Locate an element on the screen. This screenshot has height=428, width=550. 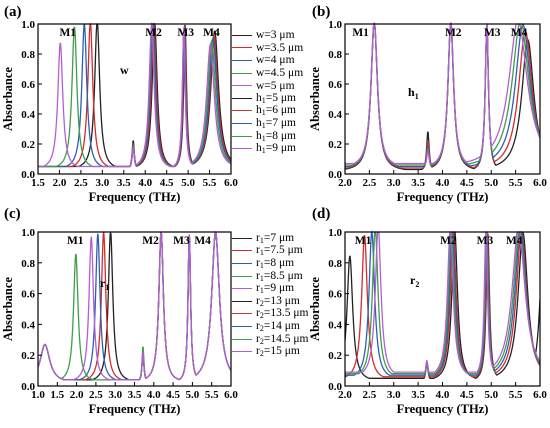
legend-item: r1=8.5 μm is located at coordinates (270, 276).